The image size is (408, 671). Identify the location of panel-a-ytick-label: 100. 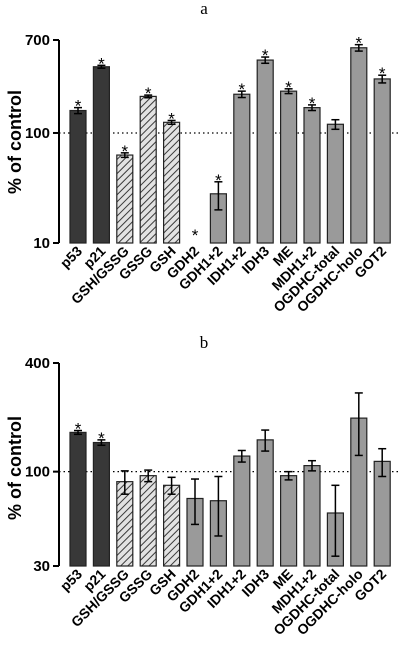
(37, 133).